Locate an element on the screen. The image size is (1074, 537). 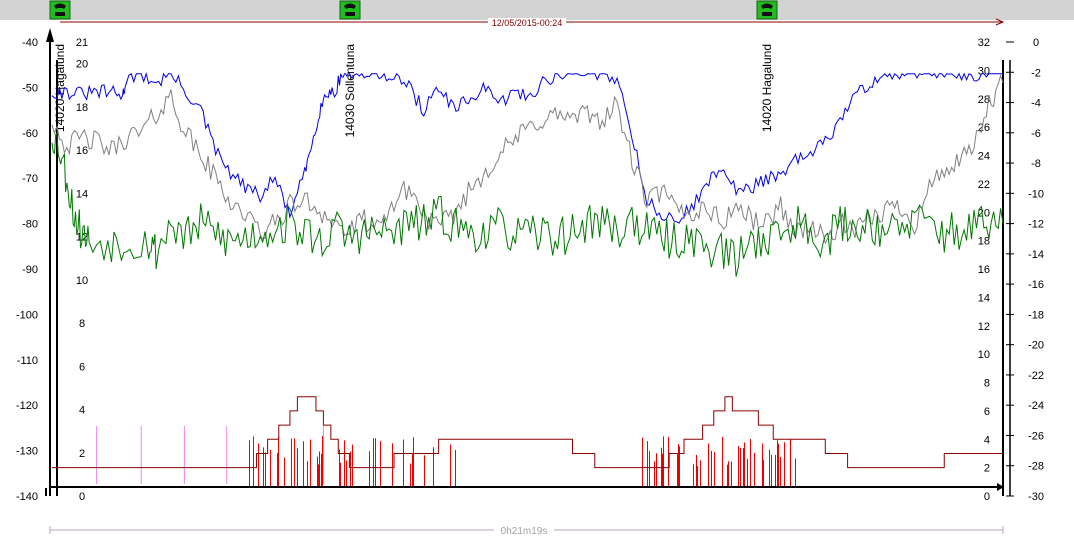
tick-label-left-dbm: -120 is located at coordinates (27, 406).